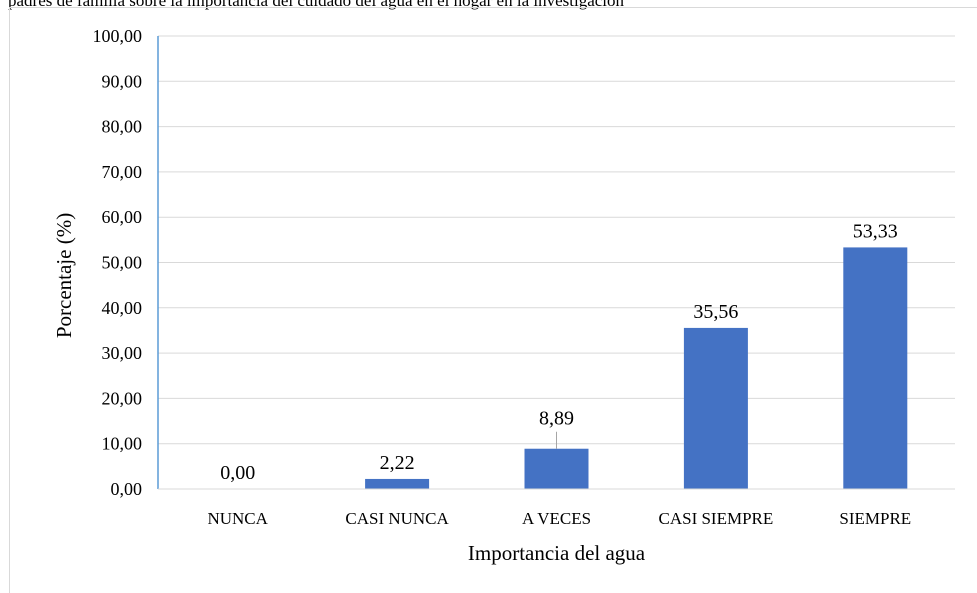 The width and height of the screenshot is (977, 593). Describe the element at coordinates (122, 398) in the screenshot. I see `y-tick-label: 20,00` at that location.